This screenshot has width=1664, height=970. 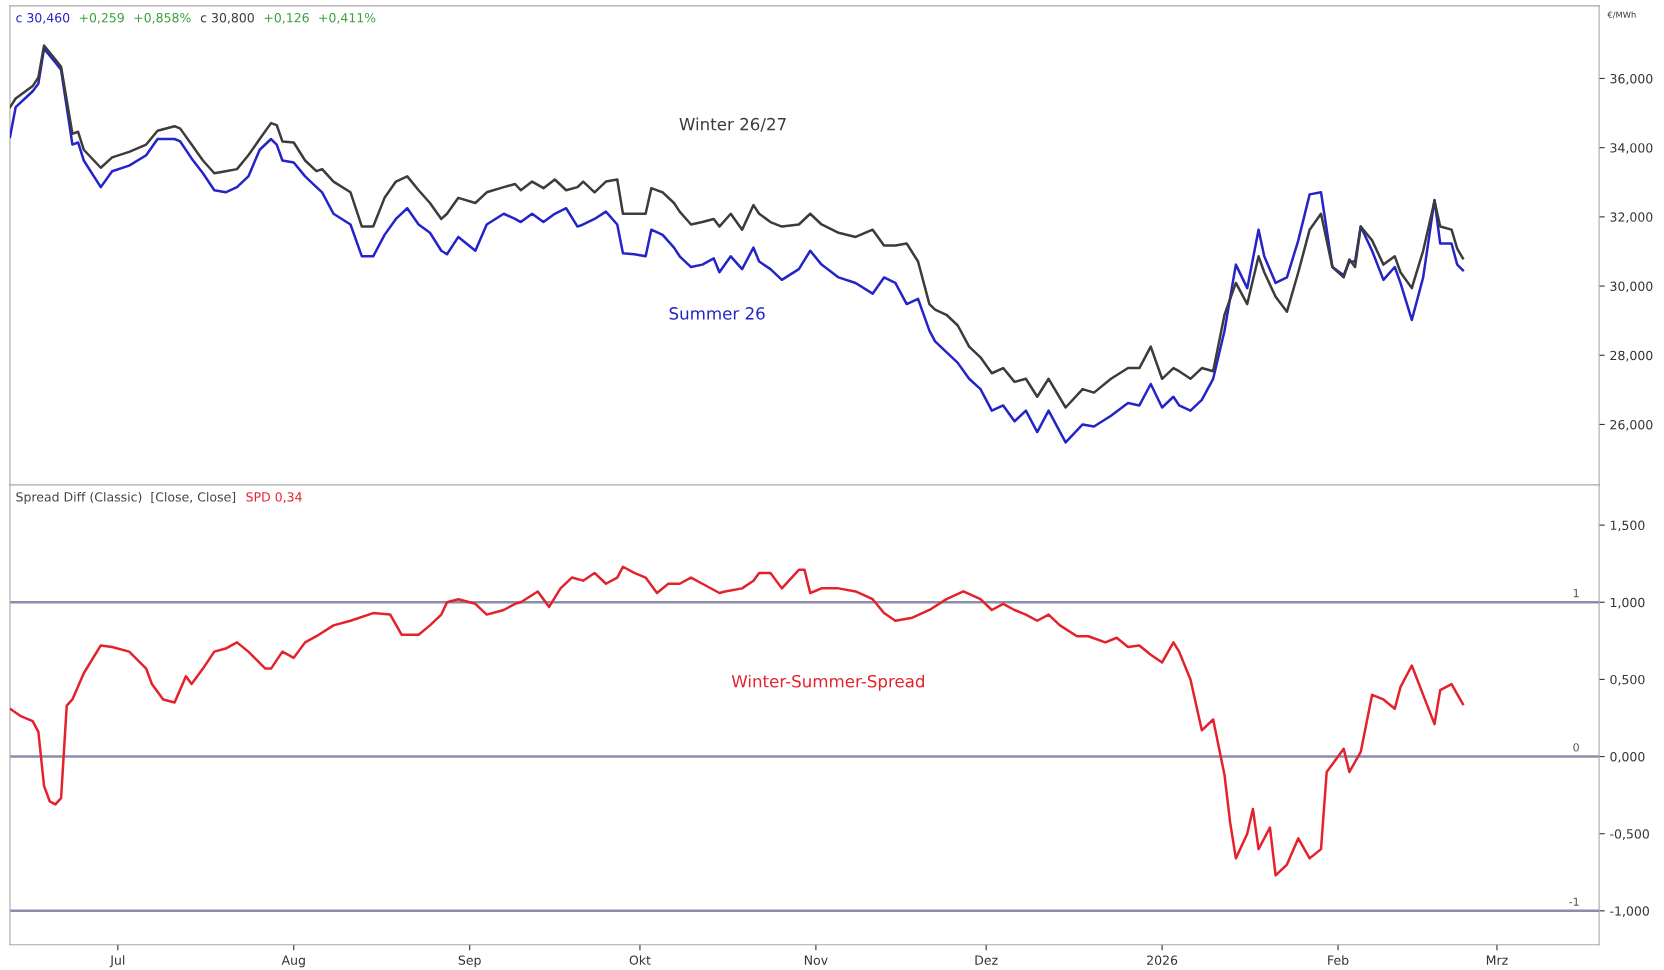 I want to click on annotation: c 30,460, so click(x=43, y=18).